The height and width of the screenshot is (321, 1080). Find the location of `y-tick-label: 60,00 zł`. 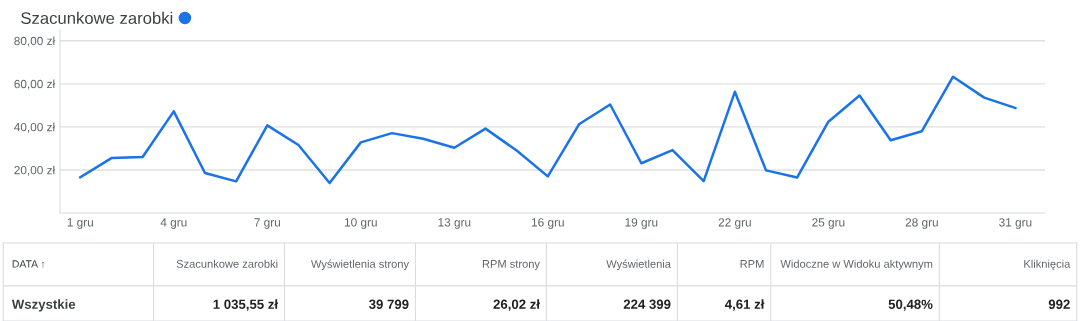

y-tick-label: 60,00 zł is located at coordinates (35, 84).